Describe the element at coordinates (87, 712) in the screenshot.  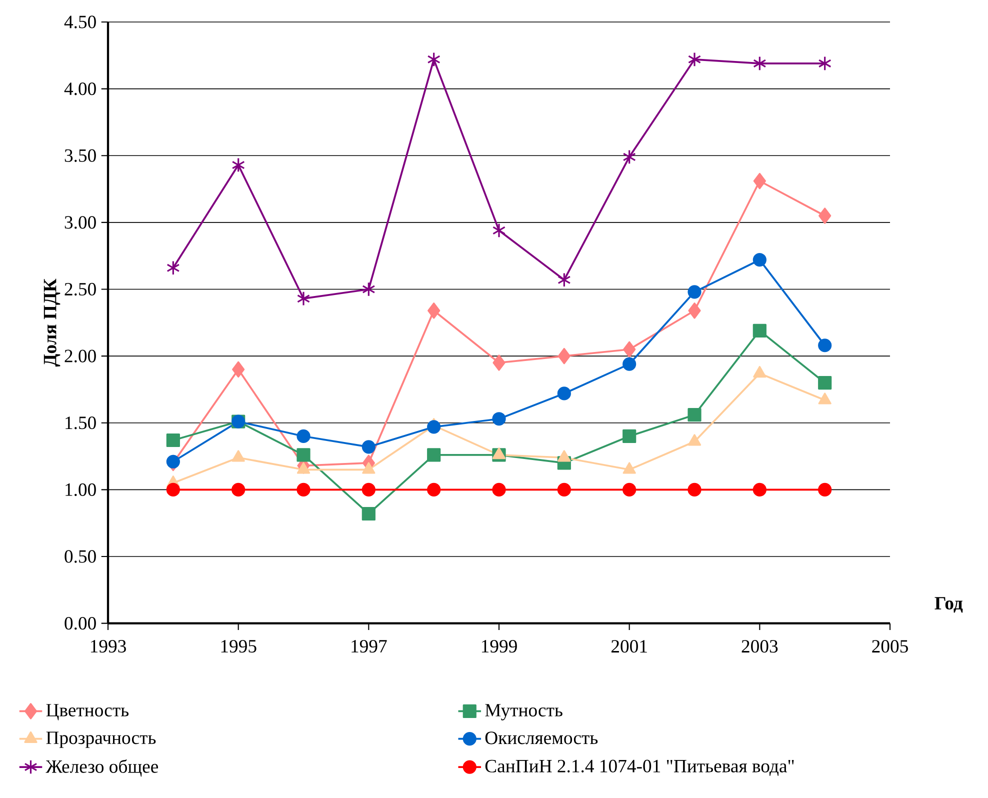
I see `legend-label: Цветность` at that location.